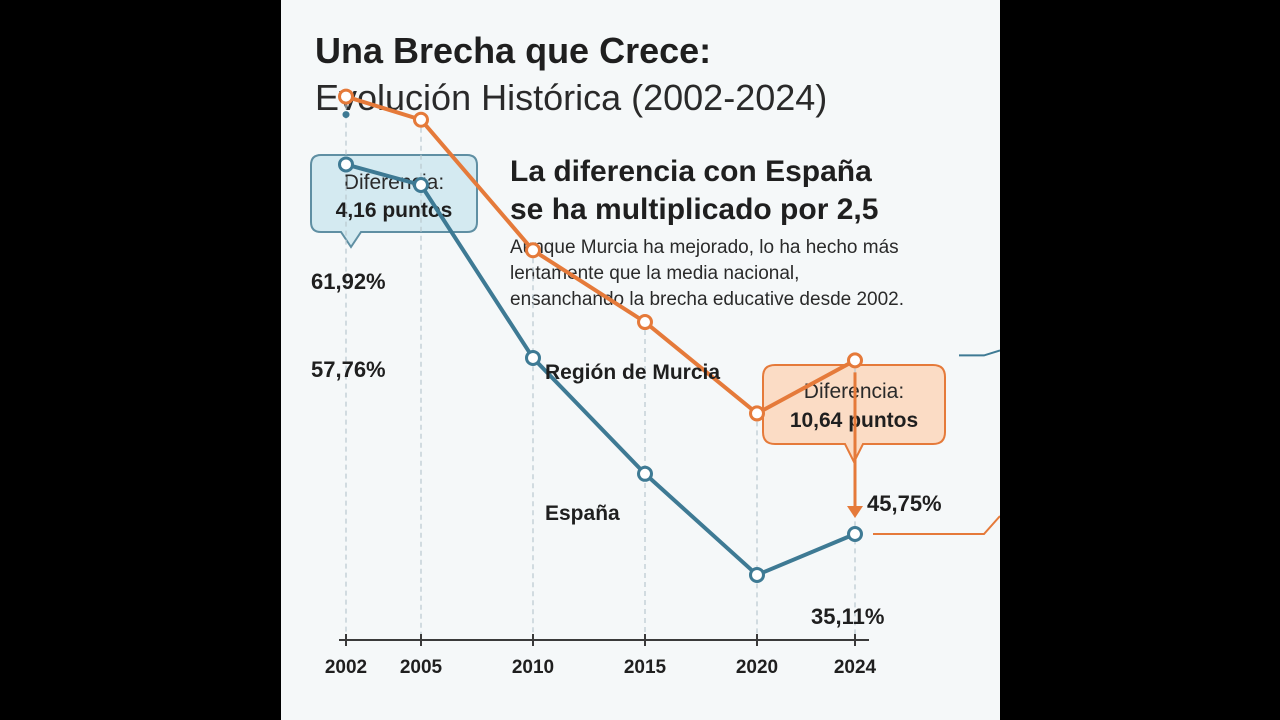 The height and width of the screenshot is (720, 1280). Describe the element at coordinates (632, 372) in the screenshot. I see `series-label-murcia: Región de Murcia` at that location.